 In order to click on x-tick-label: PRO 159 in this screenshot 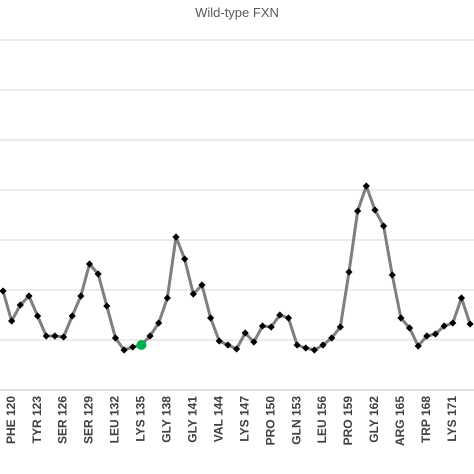, I will do `click(348, 421)`.